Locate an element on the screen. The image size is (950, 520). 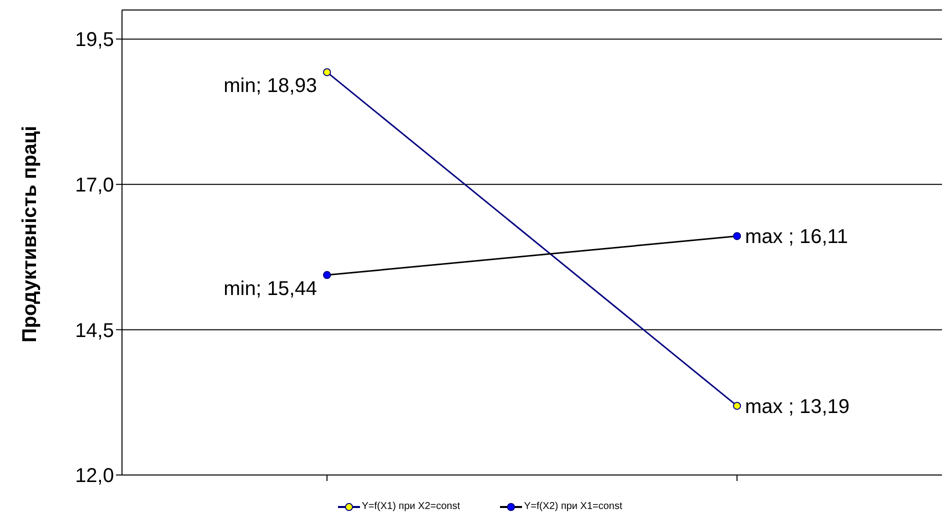
y-tick-label: 12,0 is located at coordinates (94, 476).